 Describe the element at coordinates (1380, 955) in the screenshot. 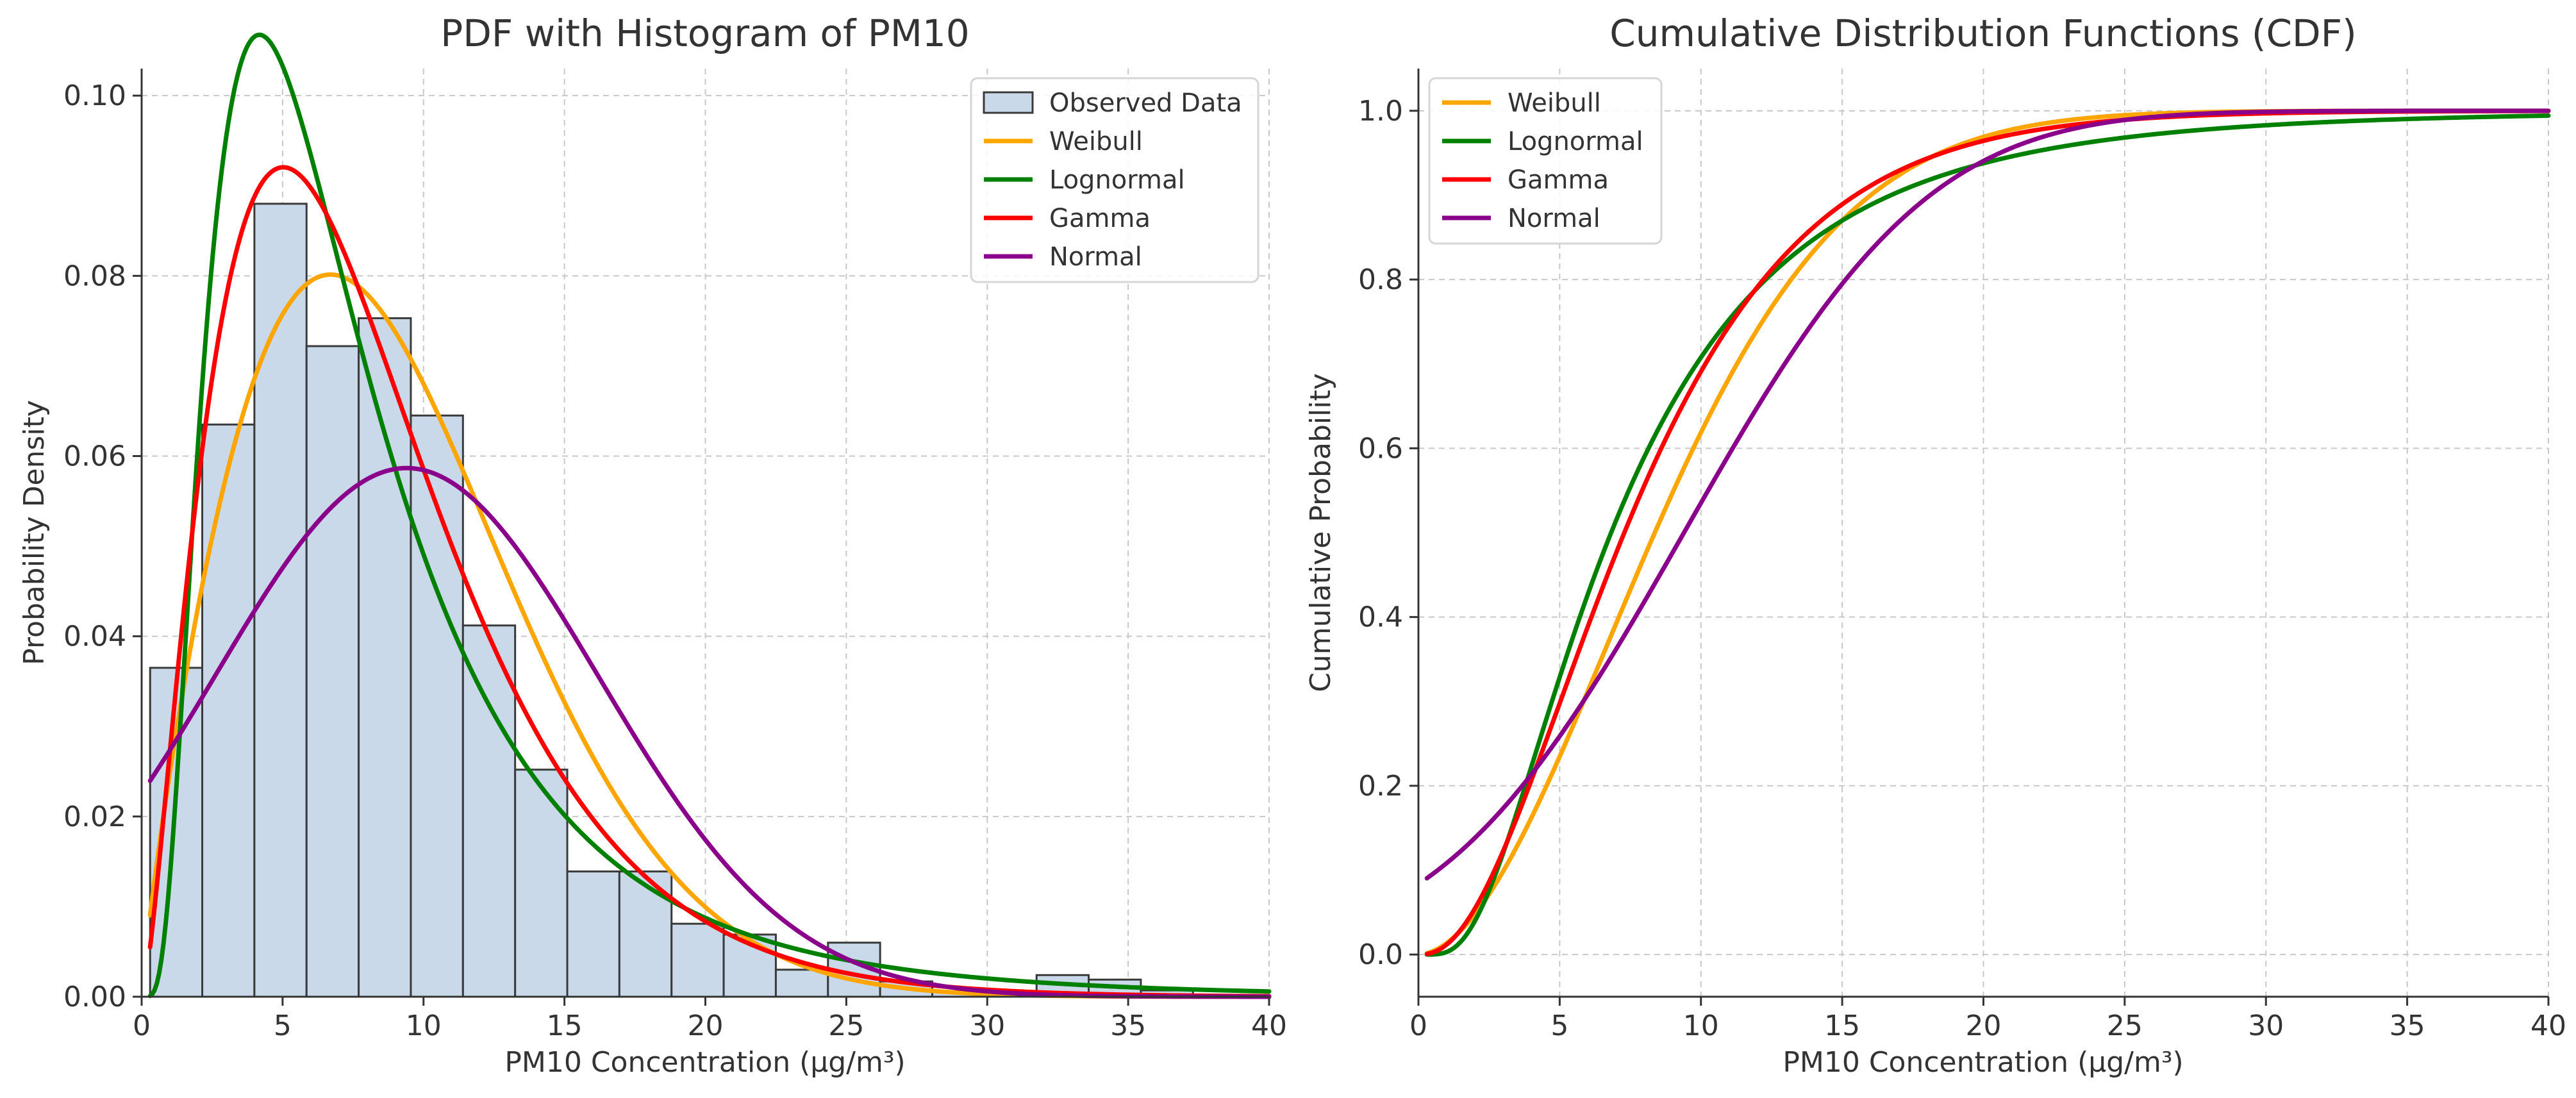

I see `cdf-y-tick-label: 0.0` at that location.